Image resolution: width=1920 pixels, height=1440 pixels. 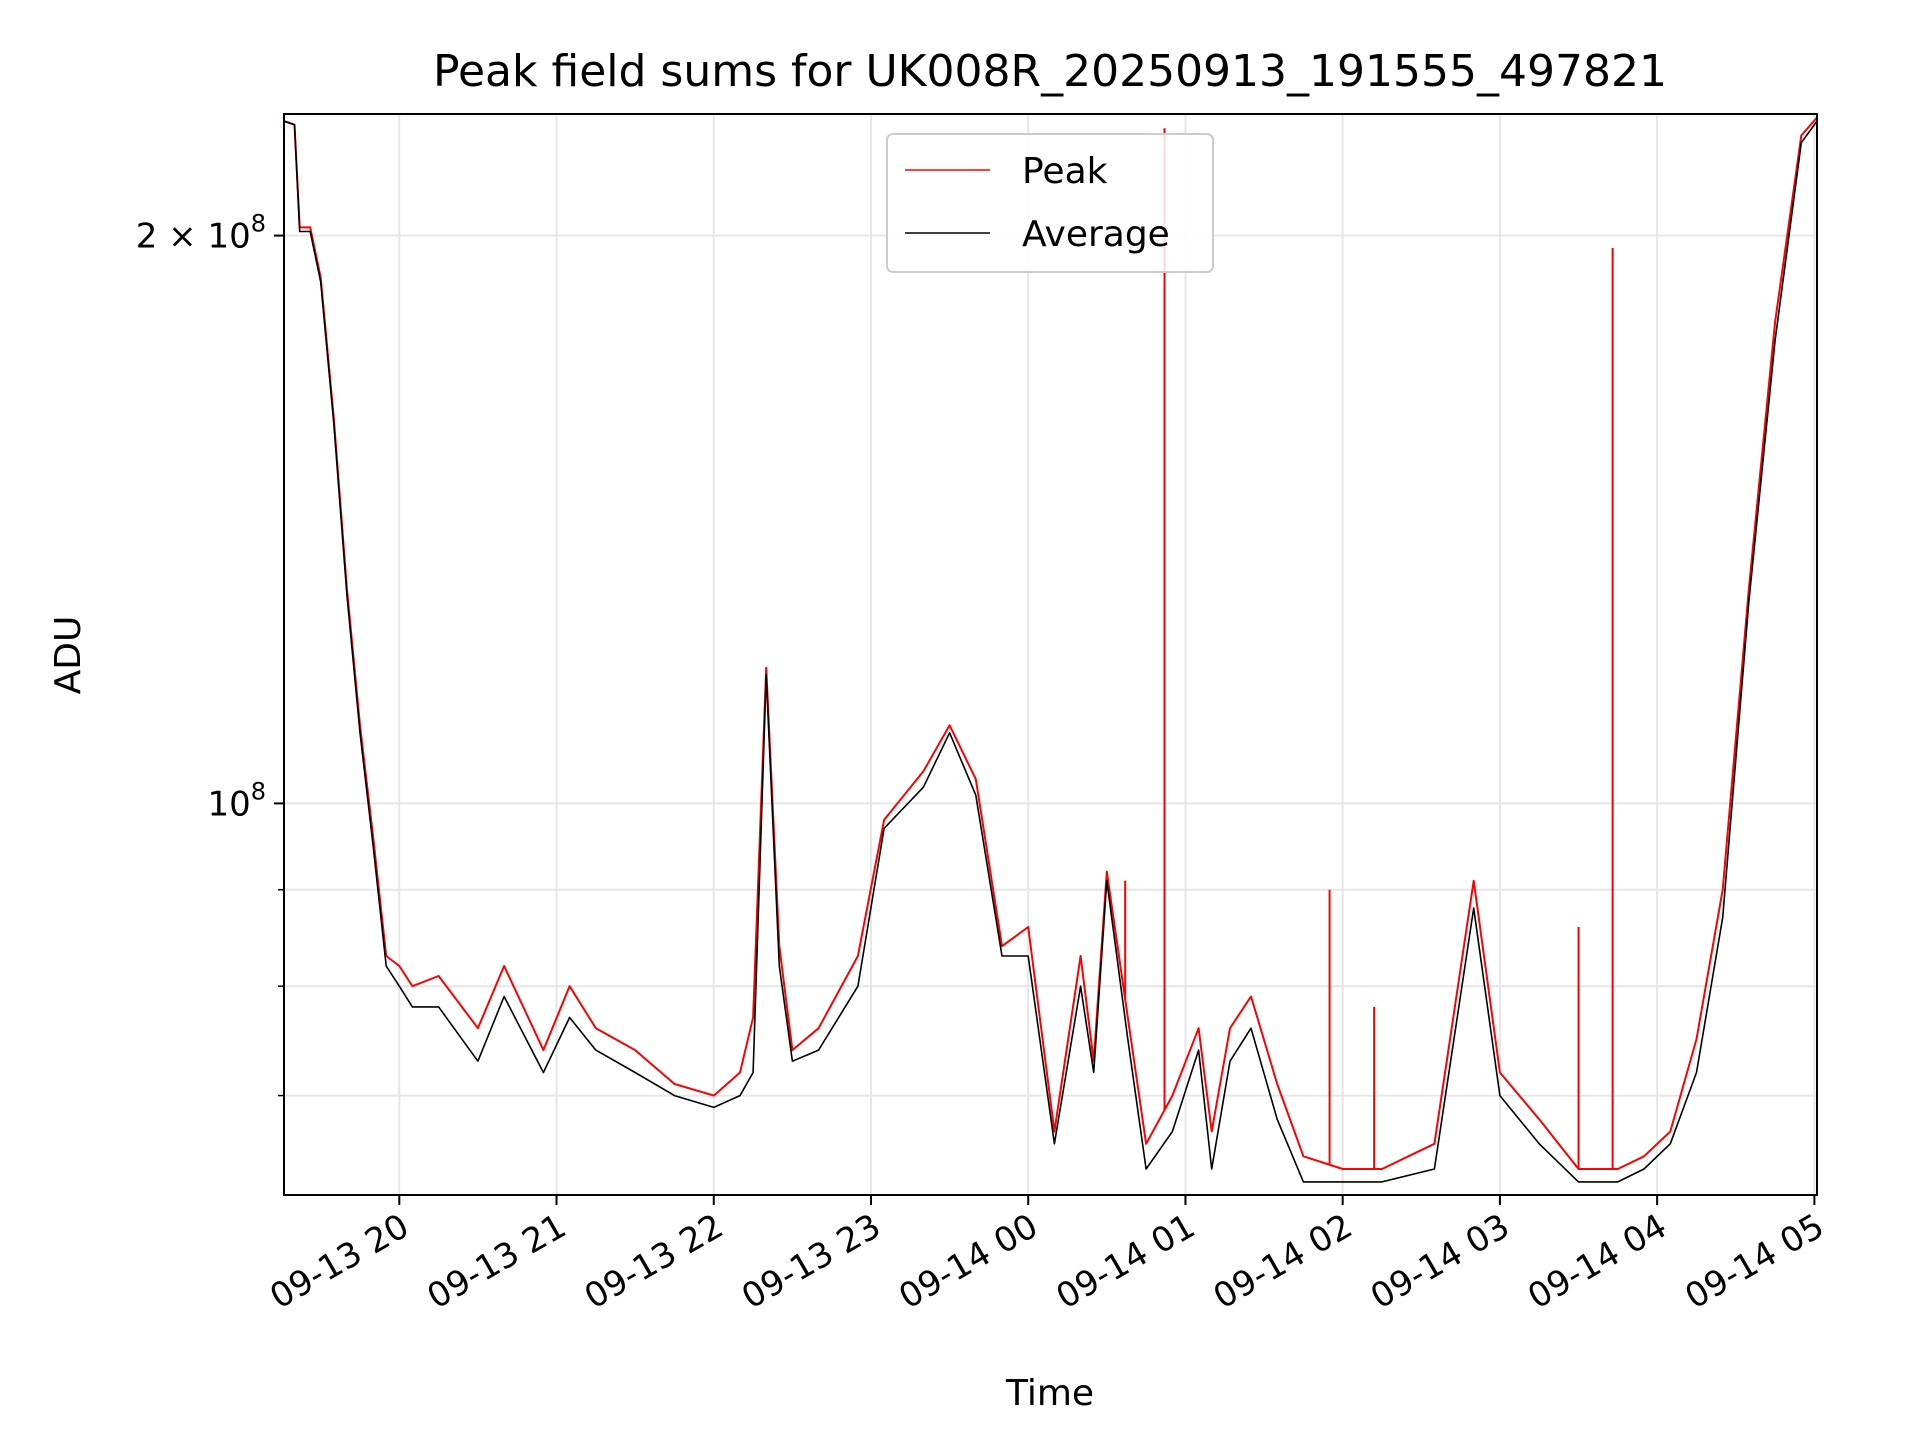 What do you see at coordinates (1096, 234) in the screenshot?
I see `legend-label-average: Average` at bounding box center [1096, 234].